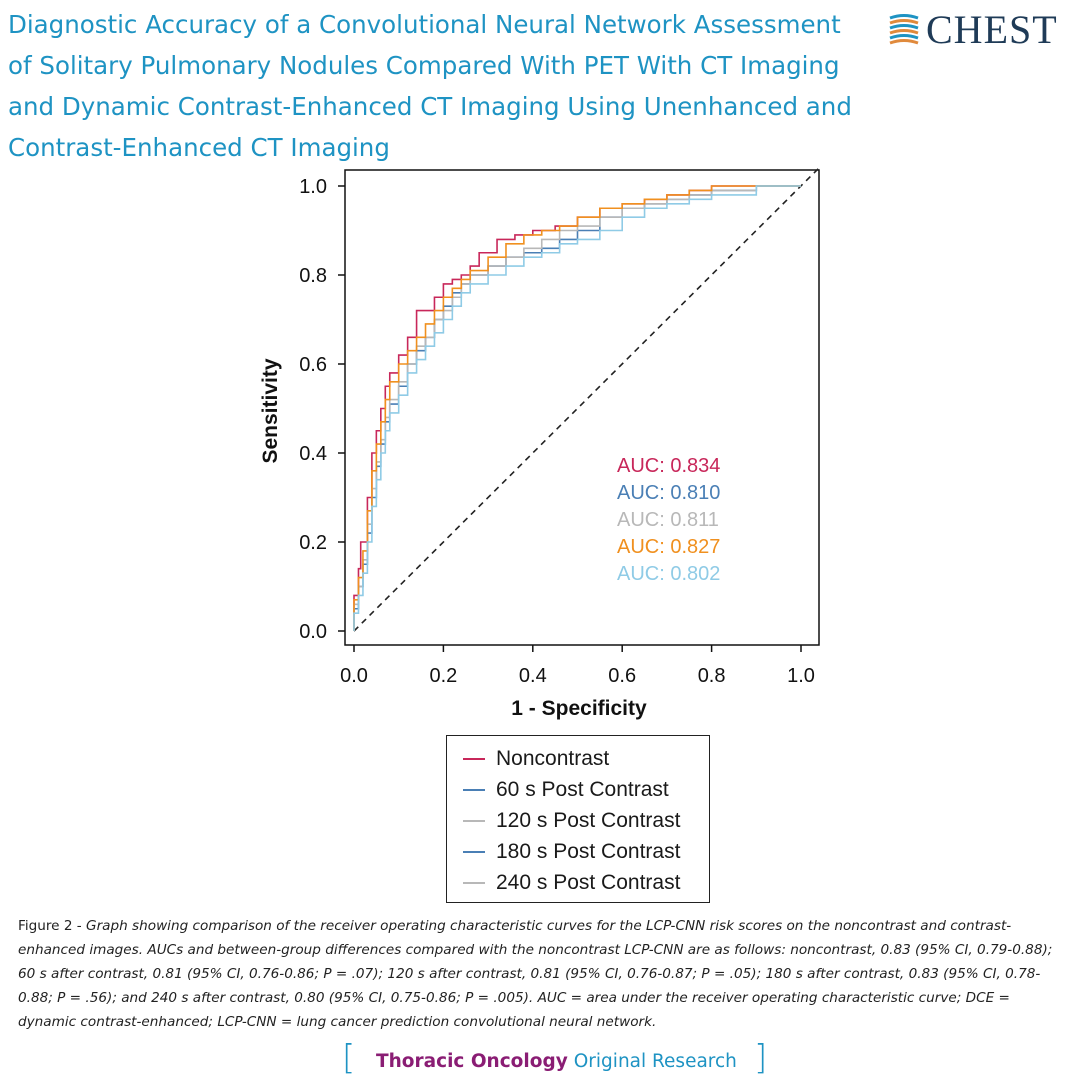 This screenshot has width=1080, height=1080. What do you see at coordinates (313, 276) in the screenshot?
I see `y-tick-label: 0.8` at bounding box center [313, 276].